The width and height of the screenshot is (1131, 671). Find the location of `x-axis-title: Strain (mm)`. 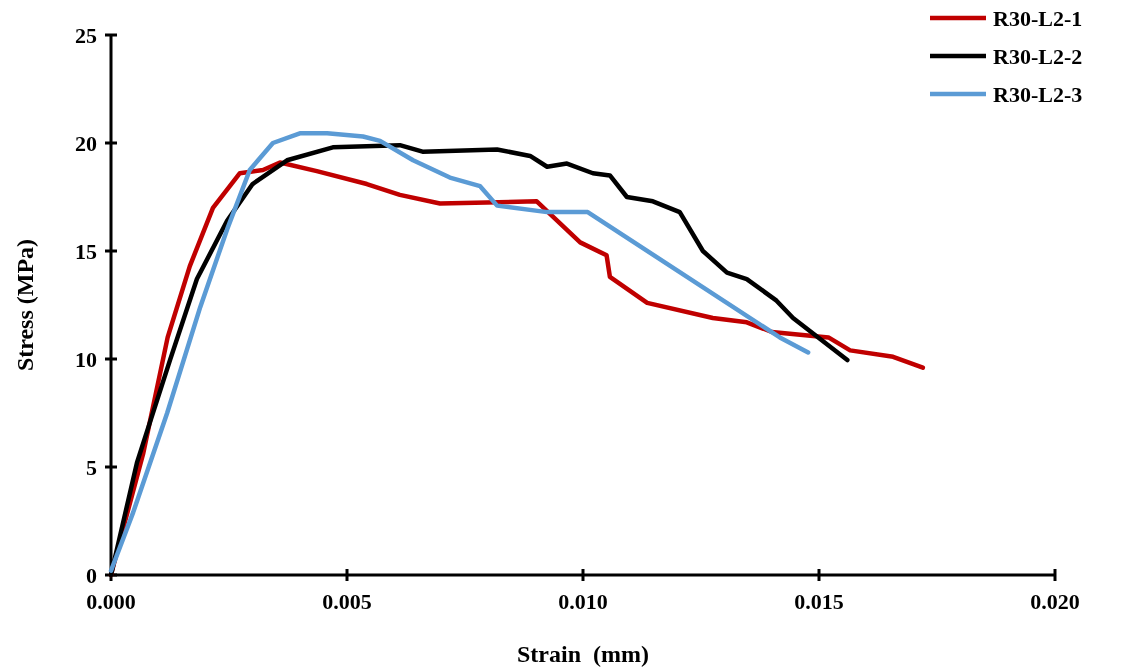

x-axis-title: Strain (mm) is located at coordinates (583, 654).